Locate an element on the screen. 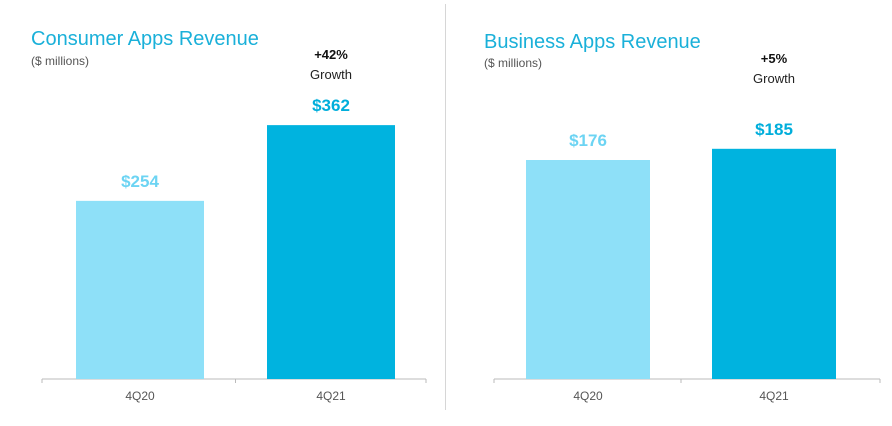  panel-divider is located at coordinates (445, 207).